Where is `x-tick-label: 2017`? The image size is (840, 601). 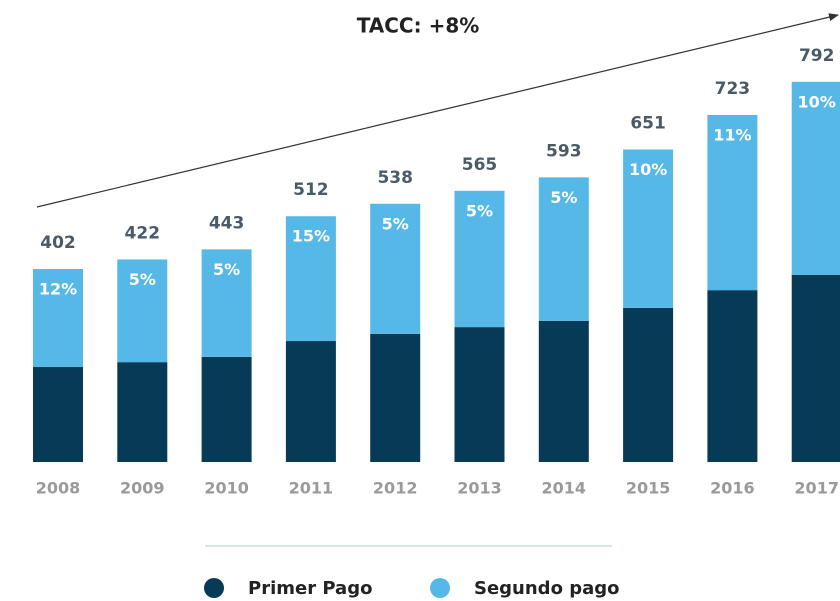
x-tick-label: 2017 is located at coordinates (816, 488).